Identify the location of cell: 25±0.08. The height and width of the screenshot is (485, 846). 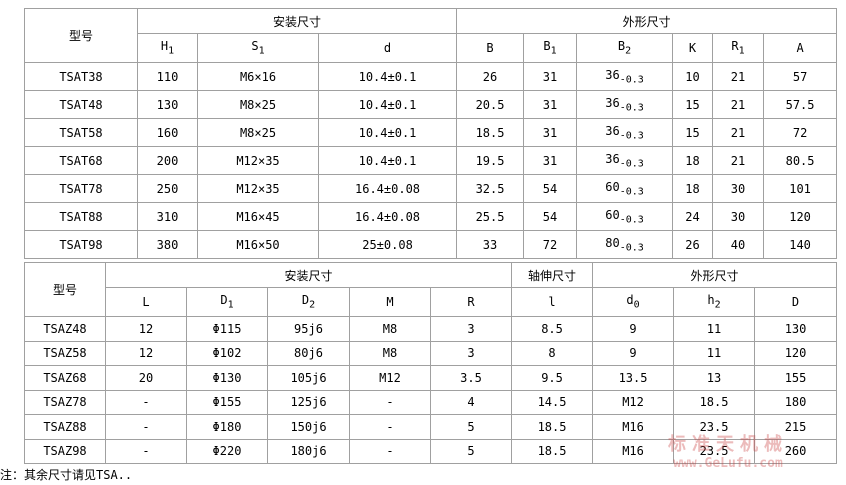
(387, 244).